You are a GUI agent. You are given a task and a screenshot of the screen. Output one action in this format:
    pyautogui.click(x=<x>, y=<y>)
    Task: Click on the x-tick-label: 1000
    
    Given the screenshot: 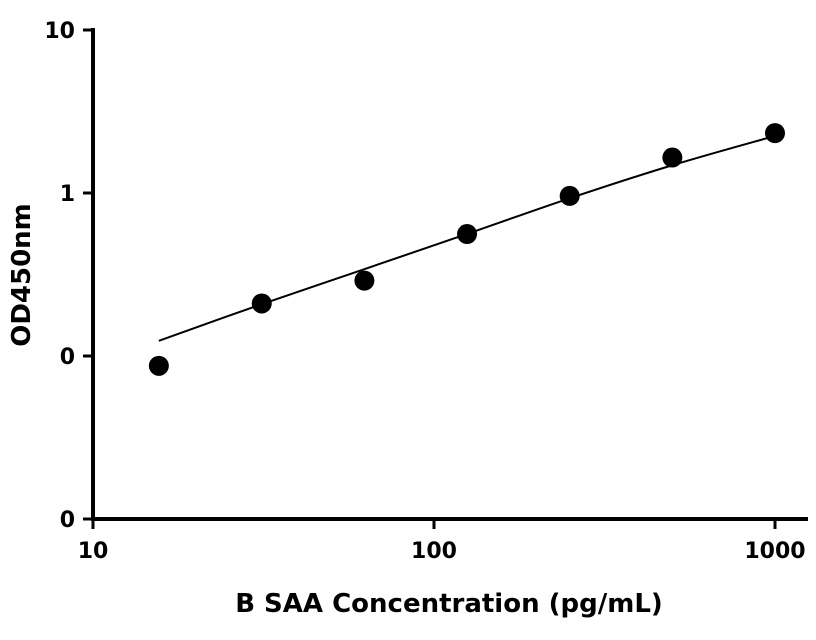 What is the action you would take?
    pyautogui.click(x=774, y=551)
    